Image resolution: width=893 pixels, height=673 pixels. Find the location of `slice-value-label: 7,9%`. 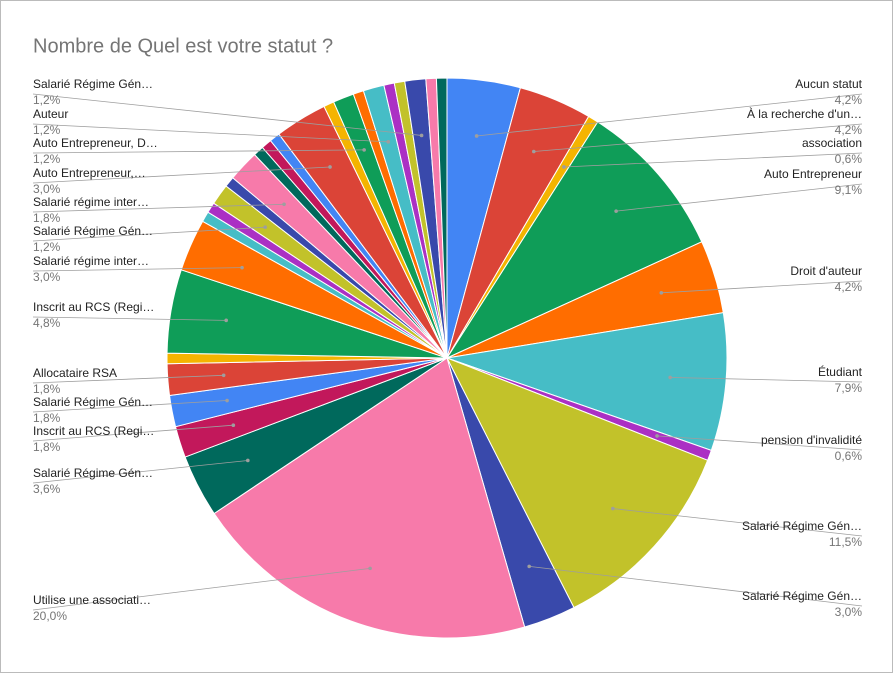

slice-value-label: 7,9% is located at coordinates (849, 388).